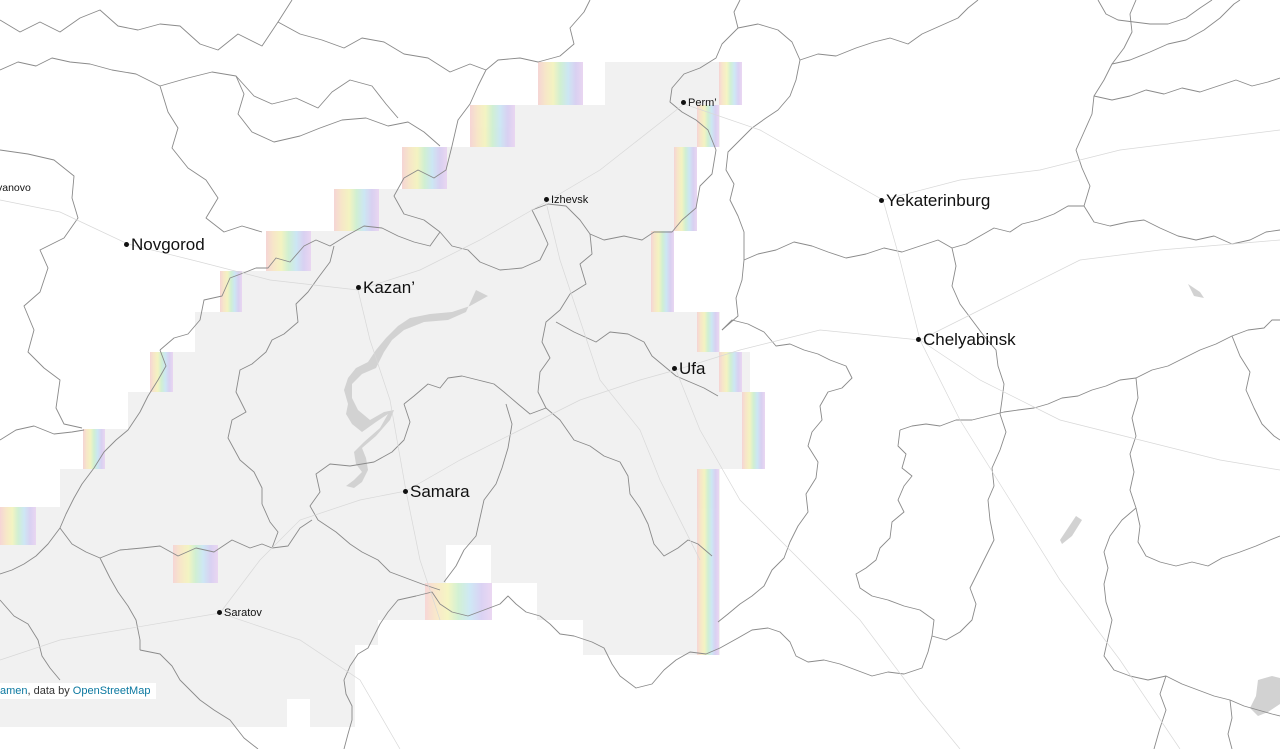 This screenshot has height=749, width=1280. I want to click on map-attribution: amen, data by OpenStreetMap, so click(77, 691).